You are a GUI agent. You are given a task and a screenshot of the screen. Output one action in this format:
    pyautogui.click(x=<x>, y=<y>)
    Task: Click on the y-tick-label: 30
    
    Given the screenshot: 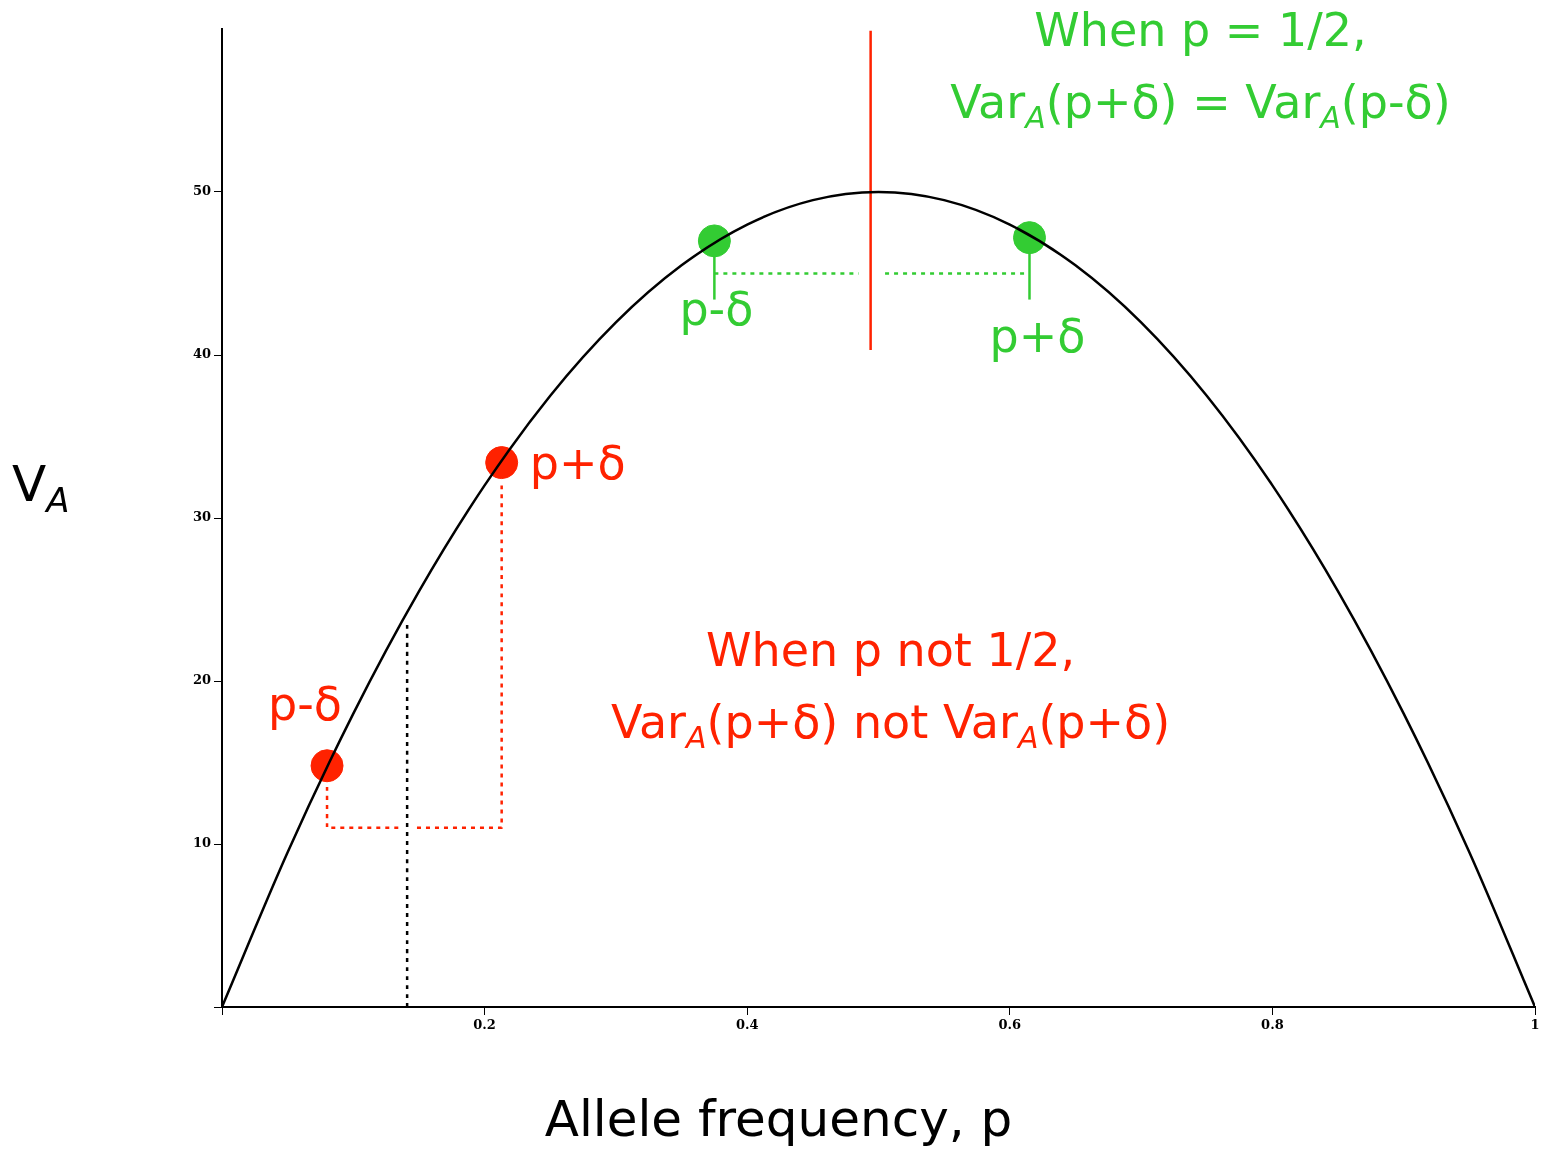 What is the action you would take?
    pyautogui.click(x=201, y=517)
    